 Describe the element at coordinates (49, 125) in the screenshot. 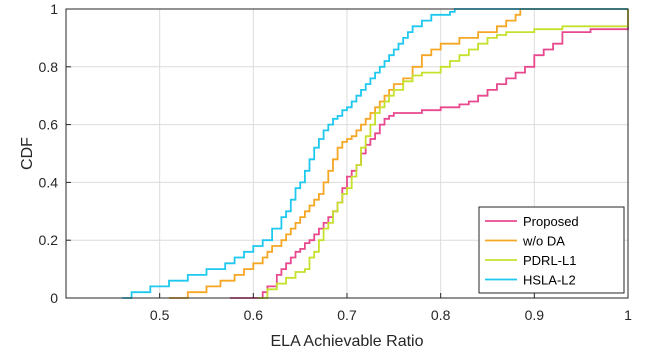

I see `y-tick-label: 0.6` at that location.